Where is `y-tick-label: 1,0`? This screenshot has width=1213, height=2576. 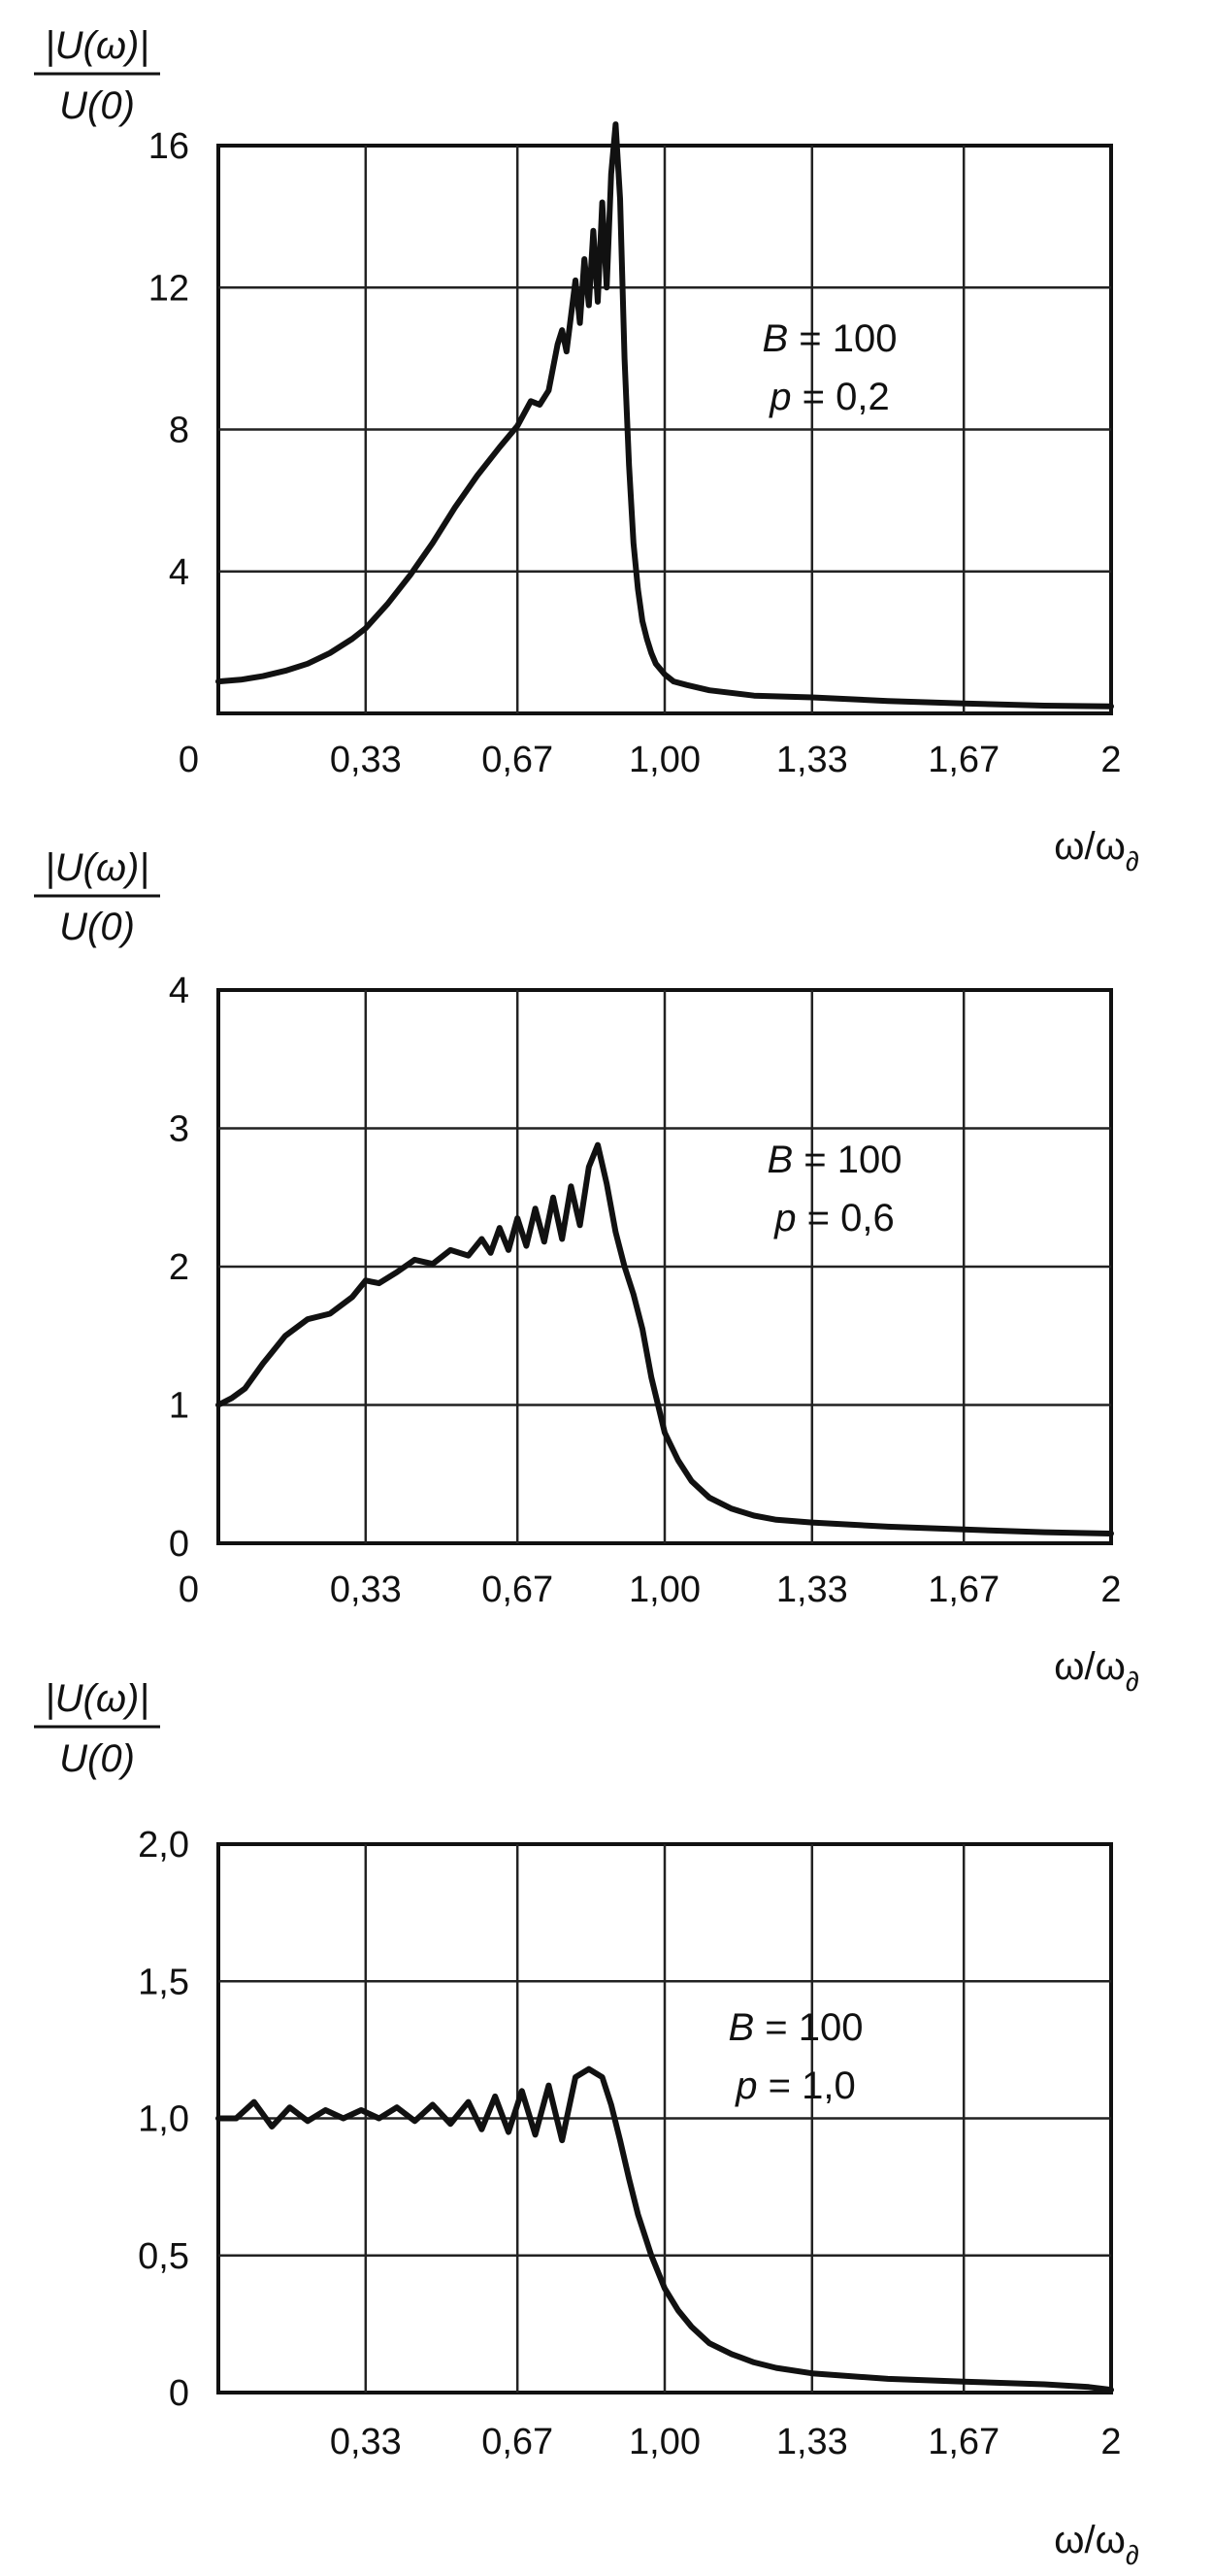
y-tick-label: 1,0 is located at coordinates (164, 2119).